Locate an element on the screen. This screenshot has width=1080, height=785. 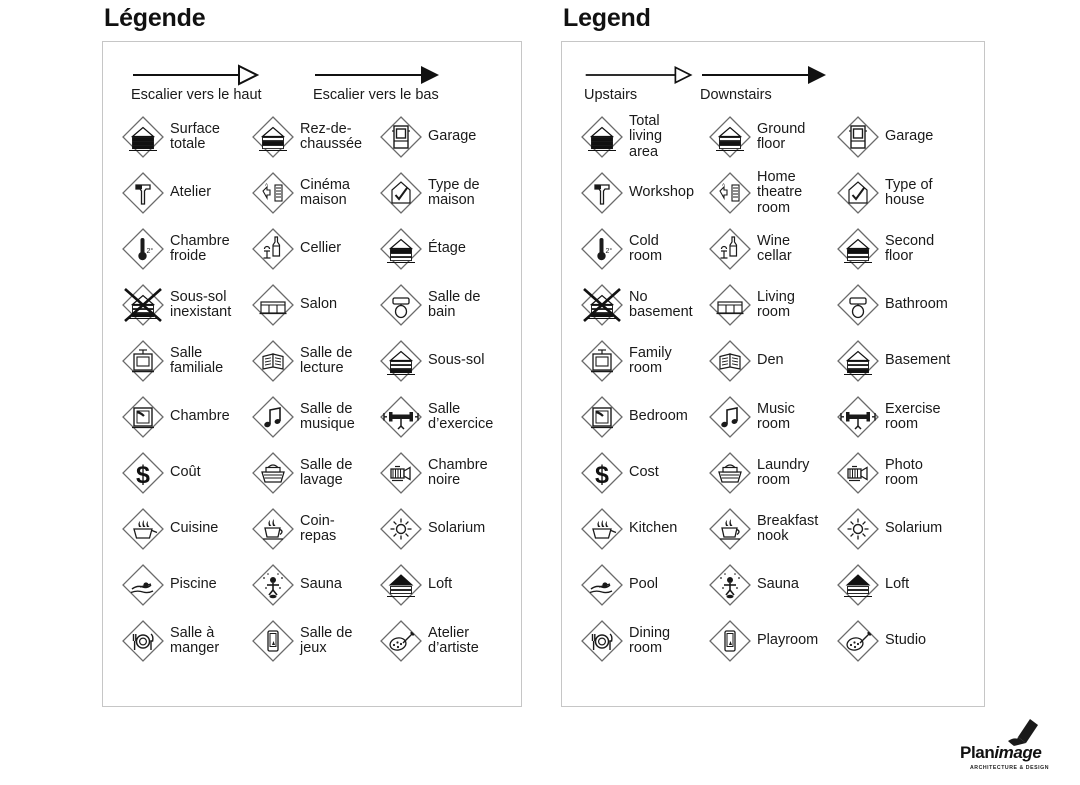
legend-entry-label: Loft is located at coordinates (897, 585).